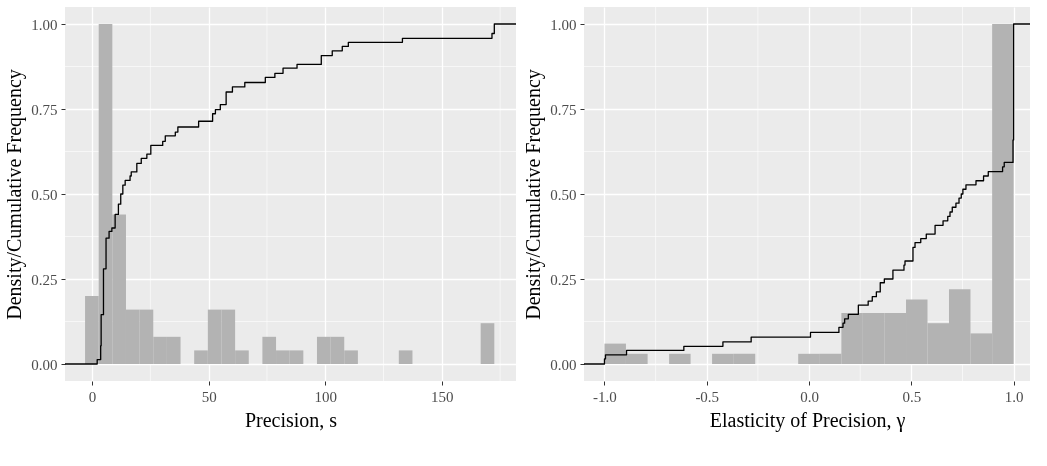 This screenshot has height=466, width=1047. Describe the element at coordinates (605, 396) in the screenshot. I see `x-tick-label: -1.0` at that location.